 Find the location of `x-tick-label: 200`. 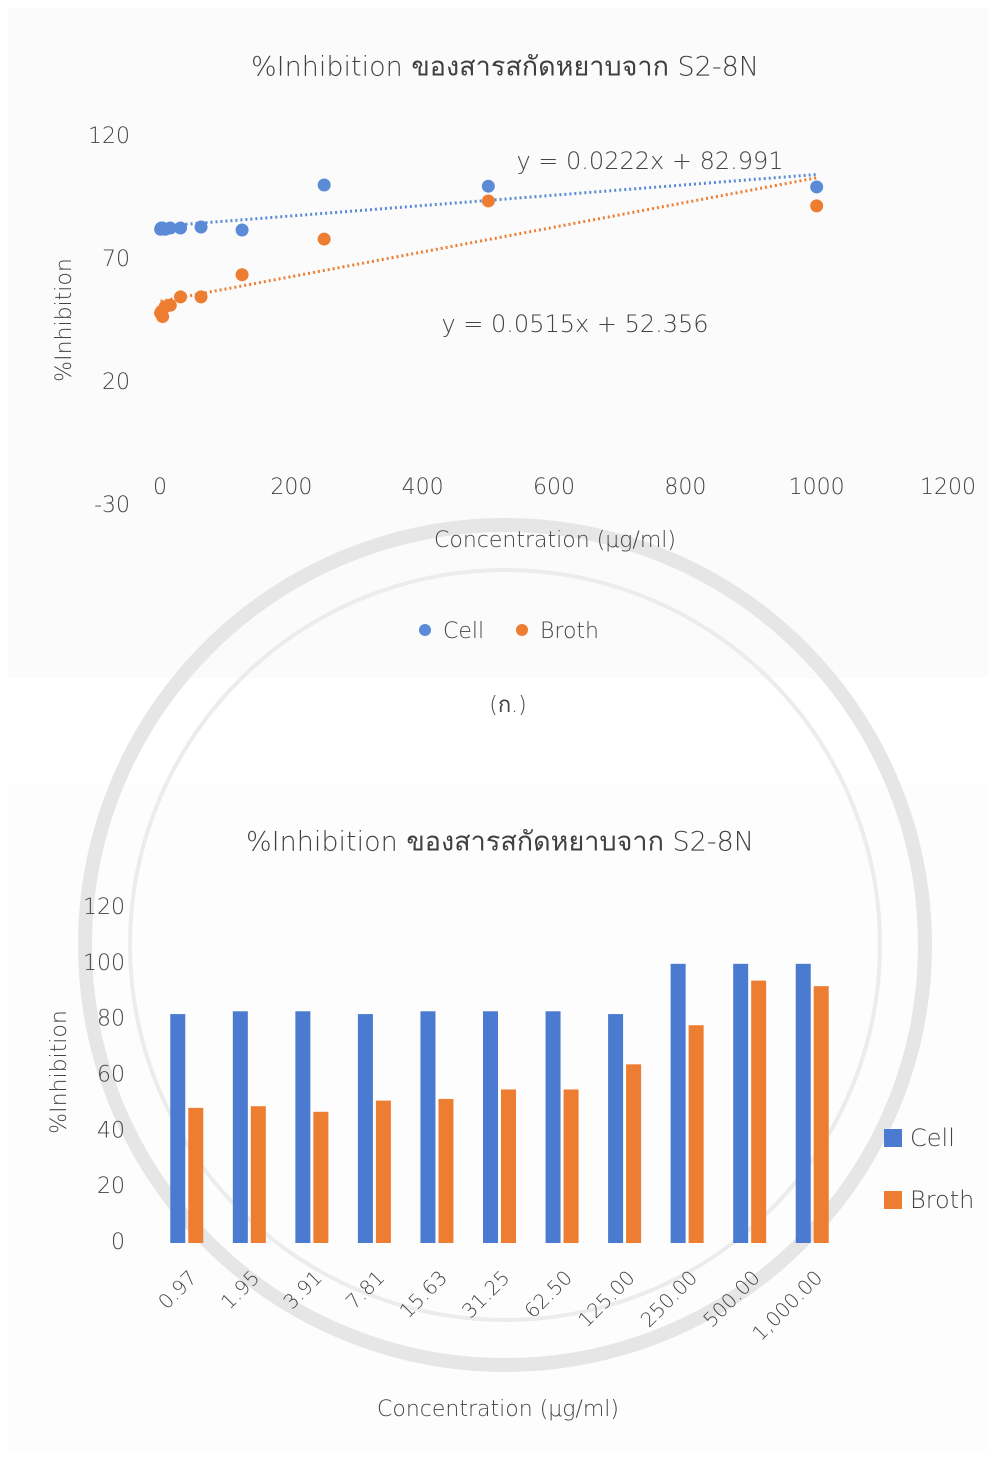

x-tick-label: 200 is located at coordinates (291, 487).